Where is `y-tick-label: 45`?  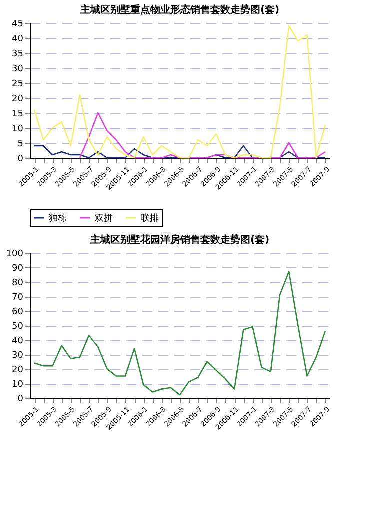
y-tick-label: 45 is located at coordinates (18, 25).